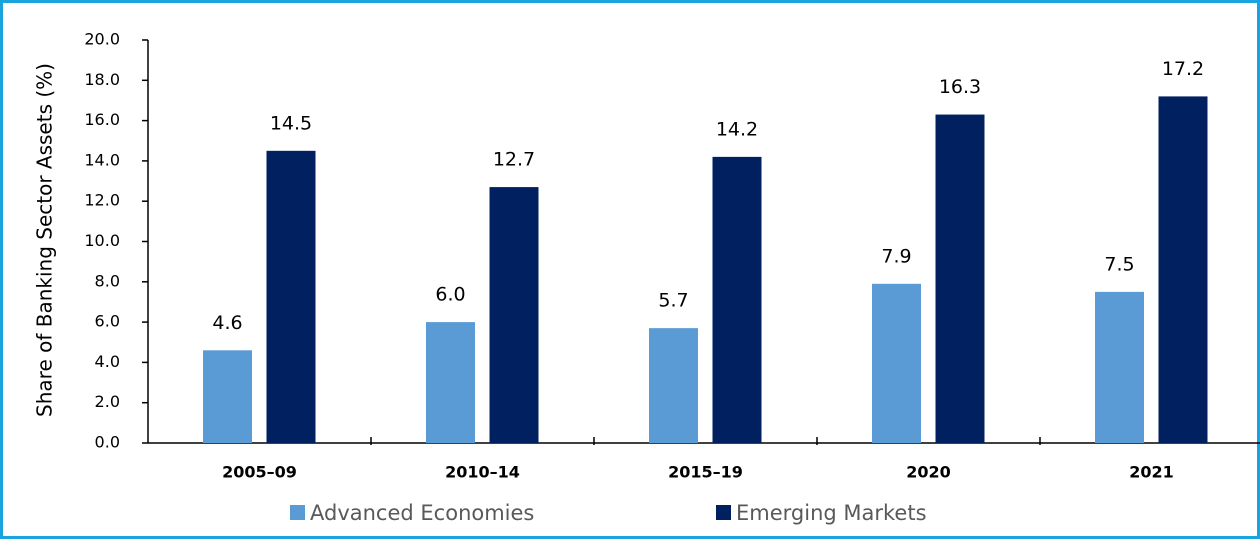 The width and height of the screenshot is (1260, 539). Describe the element at coordinates (673, 301) in the screenshot. I see `value-label: 5.7` at that location.